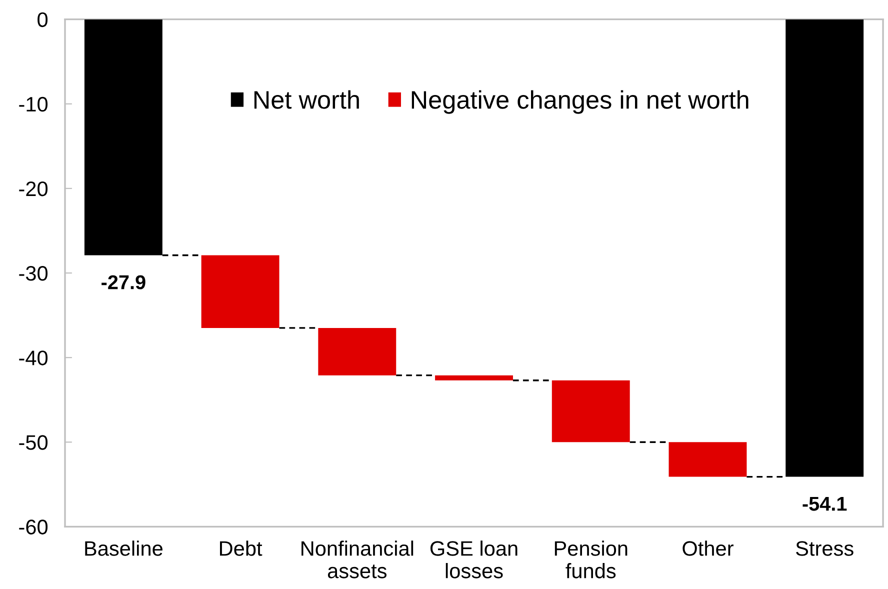 This screenshot has height=589, width=888. What do you see at coordinates (580, 102) in the screenshot?
I see `legend-label: Negative changes in net worth` at bounding box center [580, 102].